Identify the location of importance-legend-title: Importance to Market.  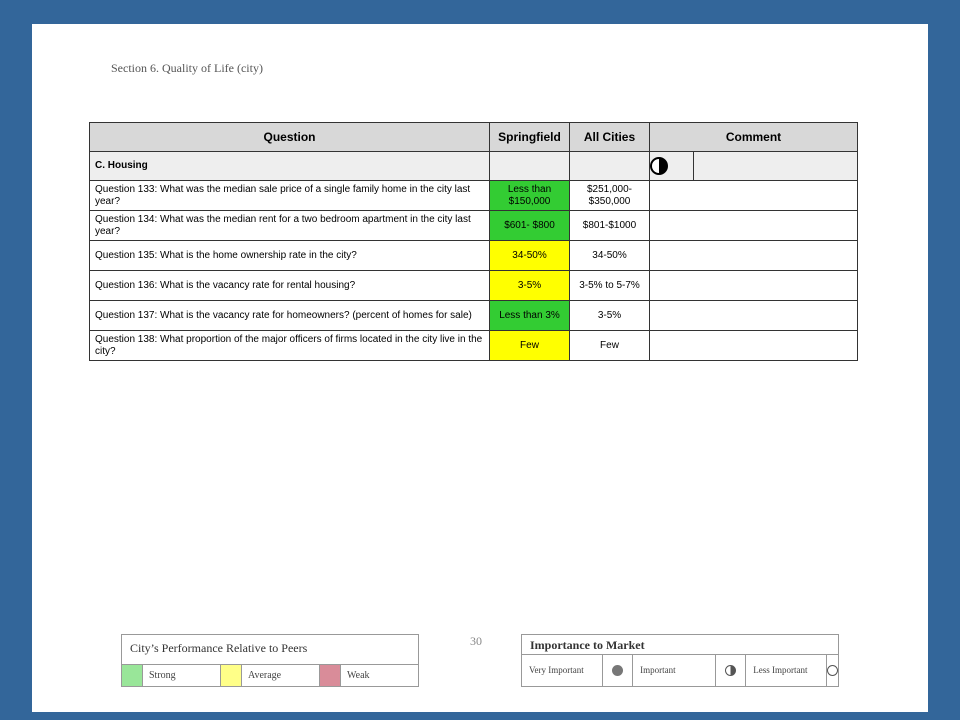
(680, 645).